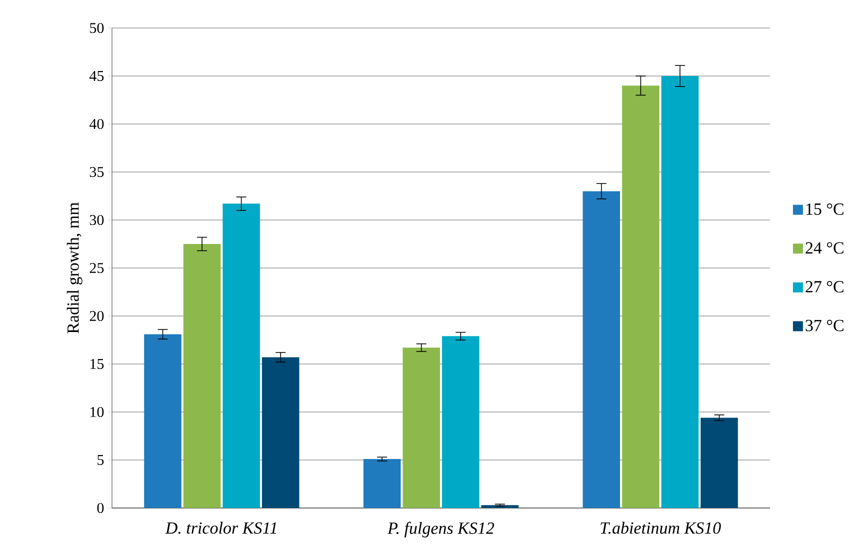 This screenshot has height=560, width=858. Describe the element at coordinates (97, 412) in the screenshot. I see `y-tick-label: 10` at that location.